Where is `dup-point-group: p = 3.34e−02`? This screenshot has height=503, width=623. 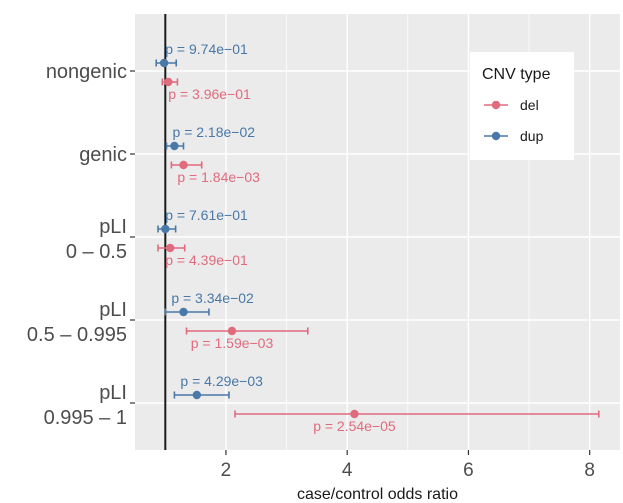 dup-point-group: p = 3.34e−02 is located at coordinates (209, 303).